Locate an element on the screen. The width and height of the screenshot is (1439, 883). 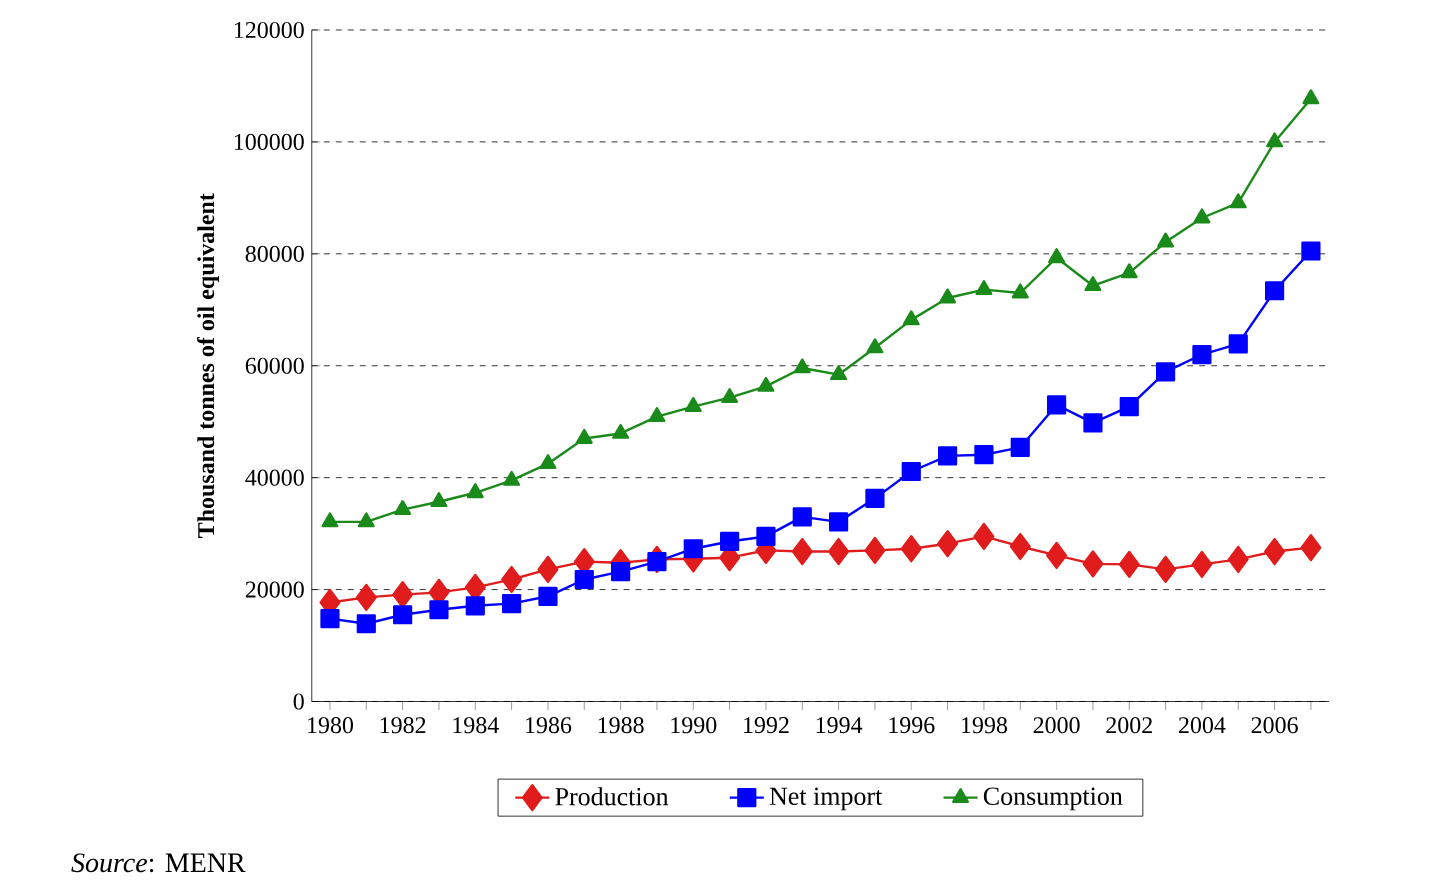
x-tick-label: 2006 is located at coordinates (1274, 725).